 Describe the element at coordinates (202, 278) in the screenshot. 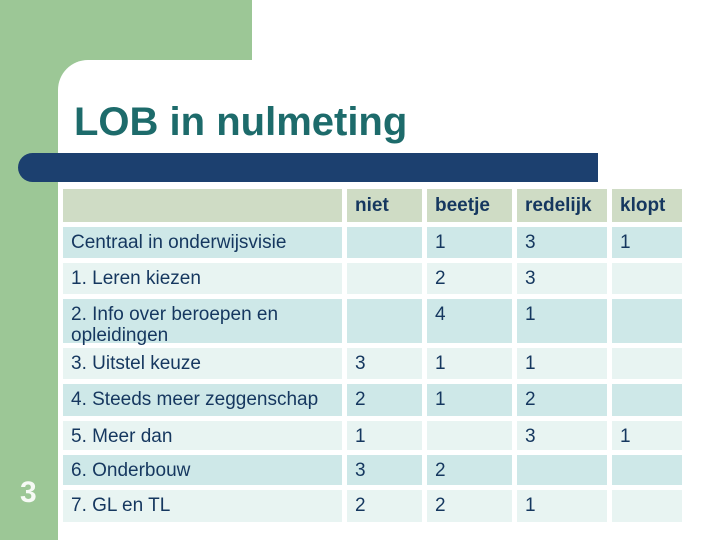

I see `row-label: 1. Leren kiezen` at that location.